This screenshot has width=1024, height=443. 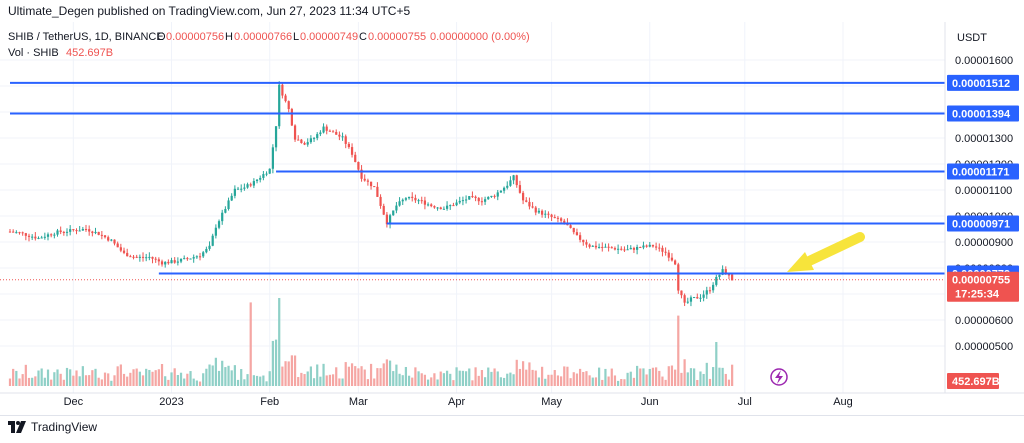 I want to click on y-tick-label: 0.00001300, so click(x=984, y=139).